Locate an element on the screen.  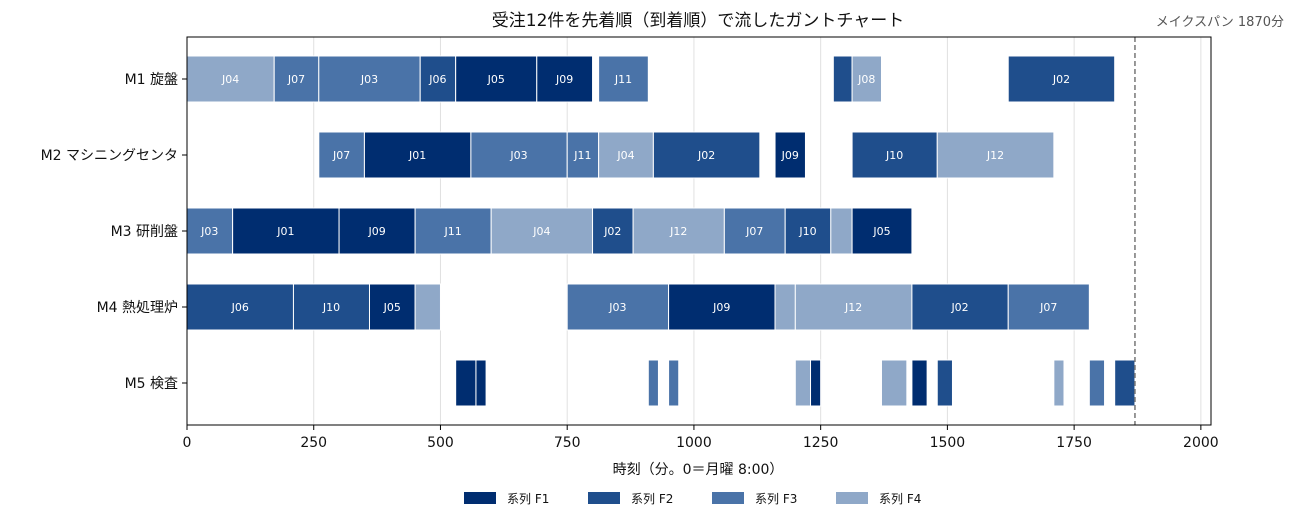
x-tick-label: 750 is located at coordinates (567, 443).